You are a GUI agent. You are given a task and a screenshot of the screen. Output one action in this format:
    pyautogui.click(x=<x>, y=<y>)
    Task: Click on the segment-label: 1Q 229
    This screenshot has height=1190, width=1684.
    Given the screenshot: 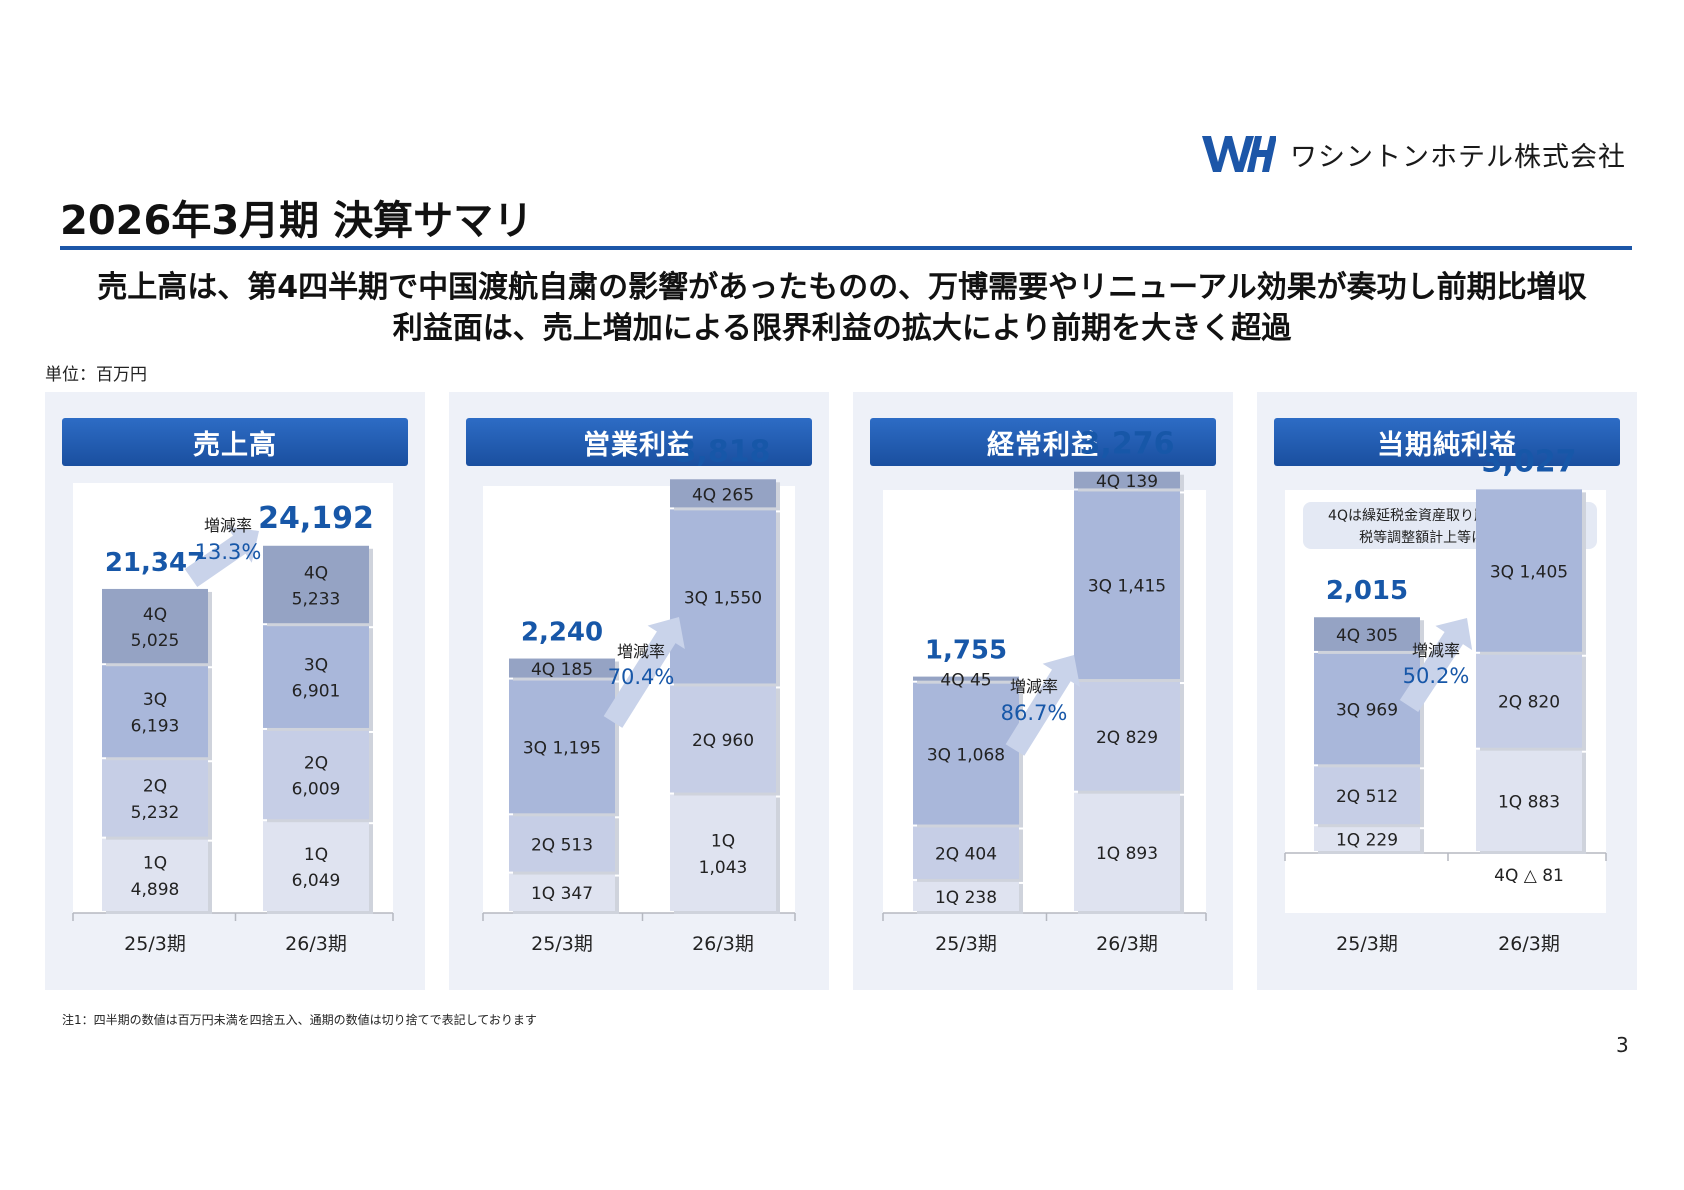 What is the action you would take?
    pyautogui.click(x=1367, y=841)
    